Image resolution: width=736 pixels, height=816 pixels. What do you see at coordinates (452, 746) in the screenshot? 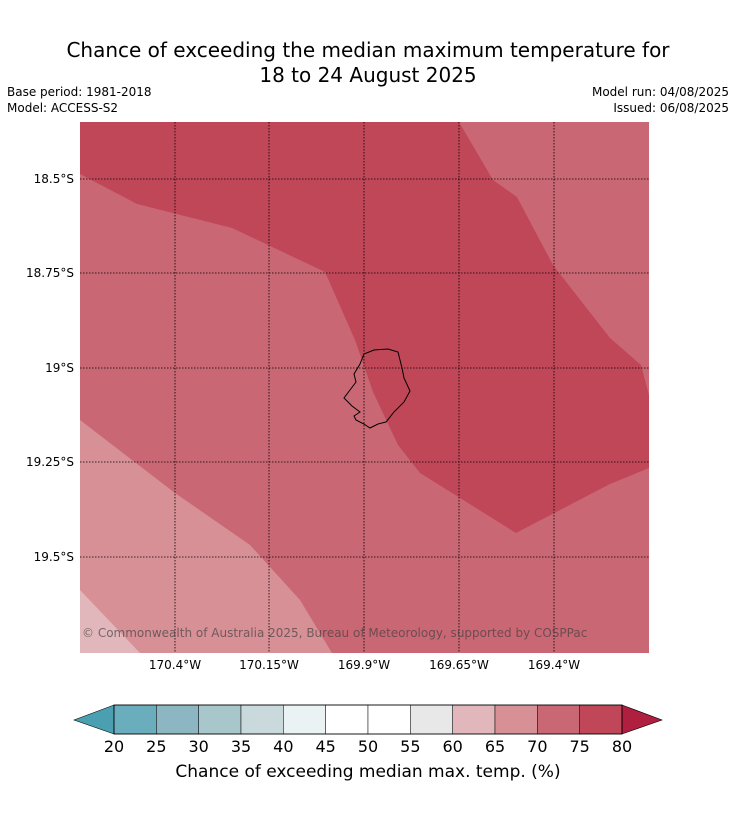
I see `colorbar-tick-label: 60` at bounding box center [452, 746].